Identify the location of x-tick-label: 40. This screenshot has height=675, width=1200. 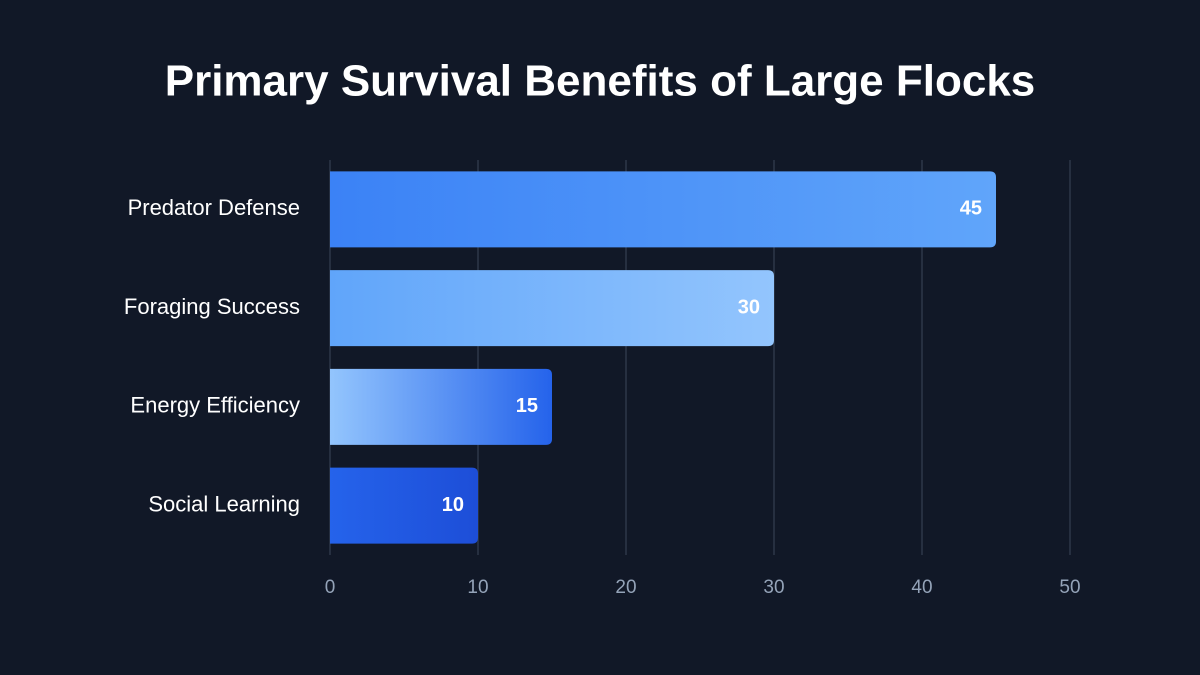
(921, 587).